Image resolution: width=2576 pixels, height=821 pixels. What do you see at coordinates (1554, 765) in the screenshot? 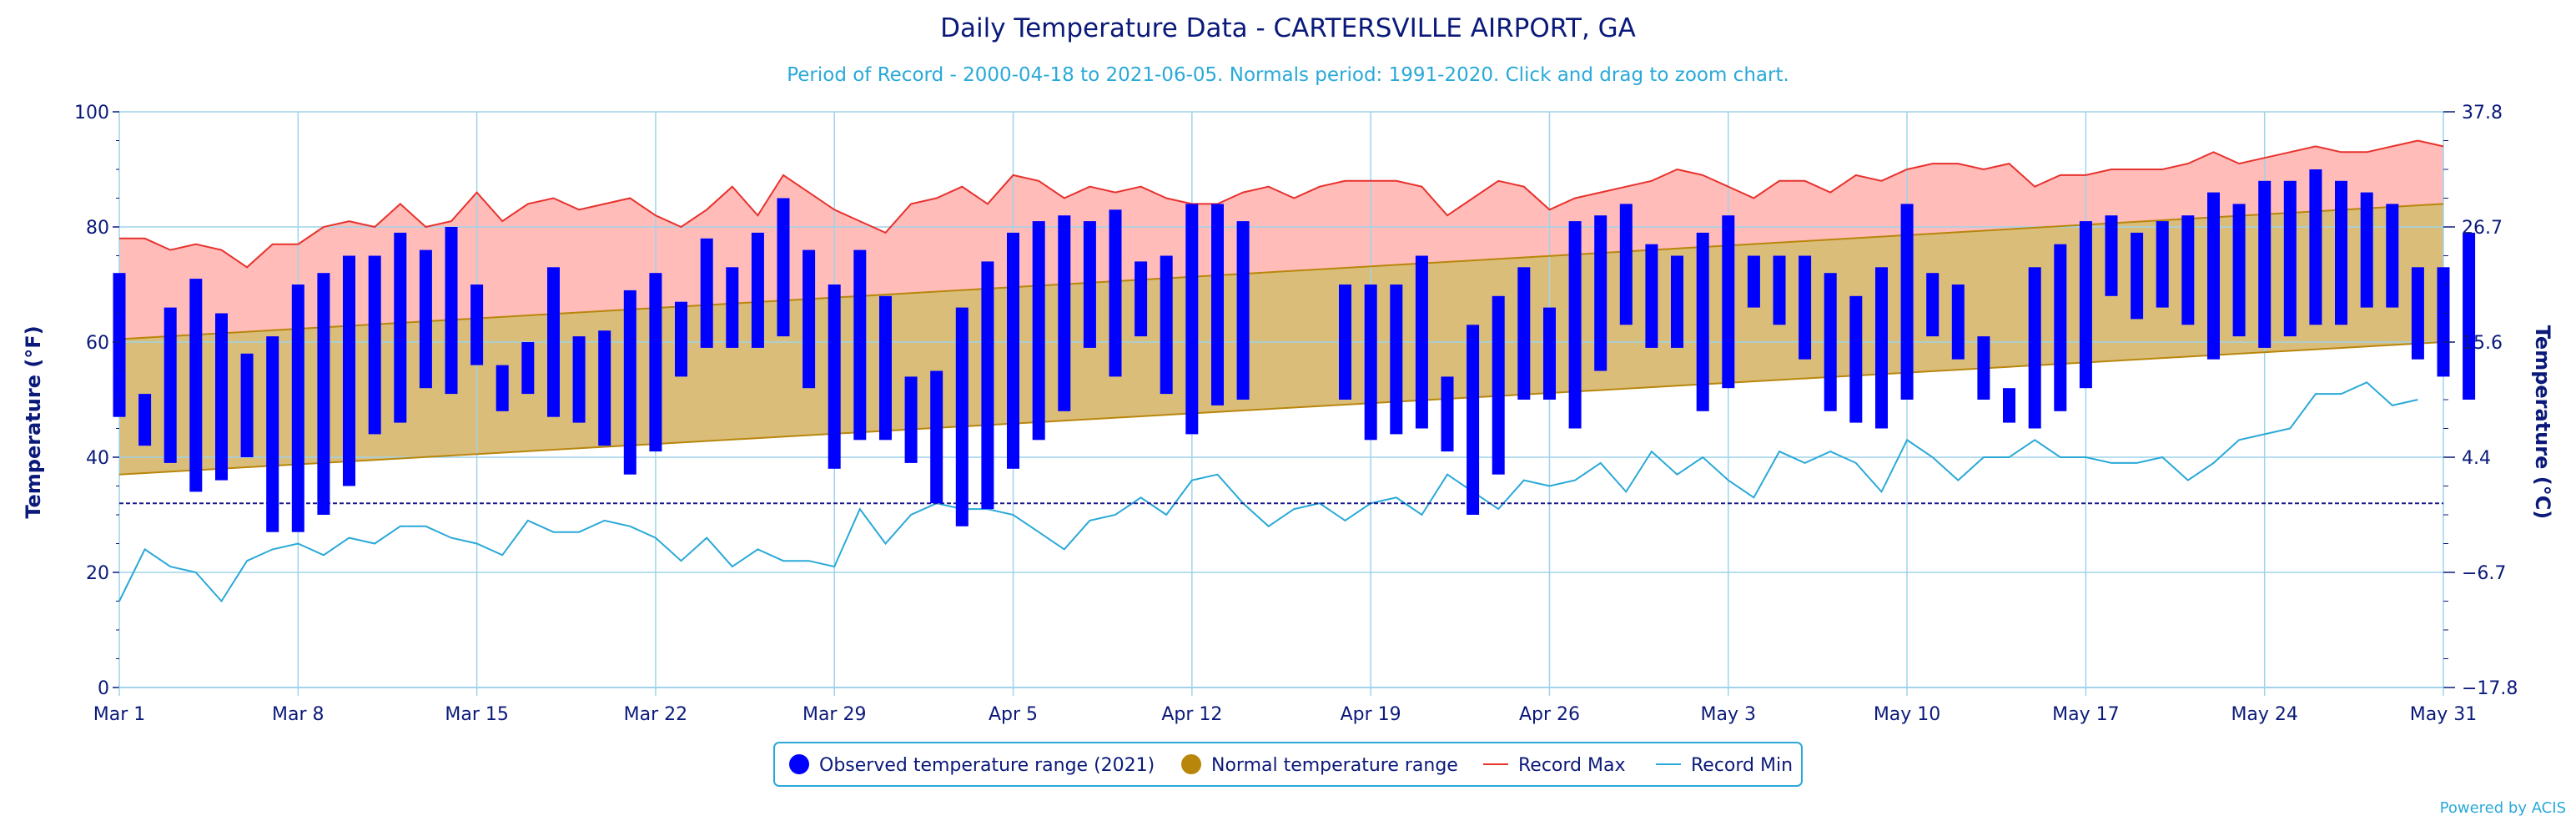
I see `legend-item-record-max: Record Max` at bounding box center [1554, 765].